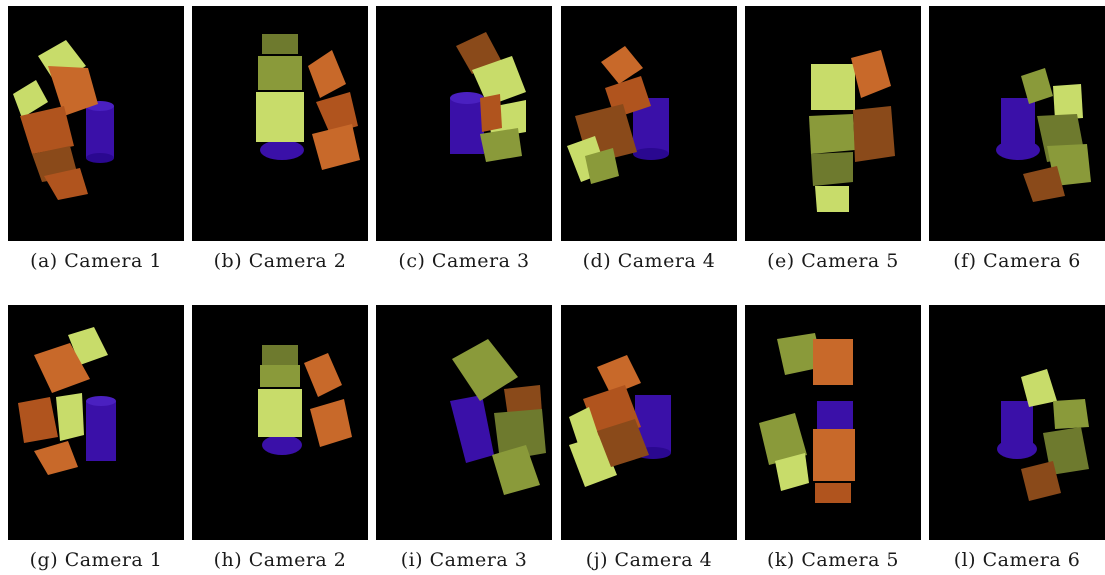 The height and width of the screenshot is (575, 1105). I want to click on caption-i: (i) Camera 3, so click(464, 560).